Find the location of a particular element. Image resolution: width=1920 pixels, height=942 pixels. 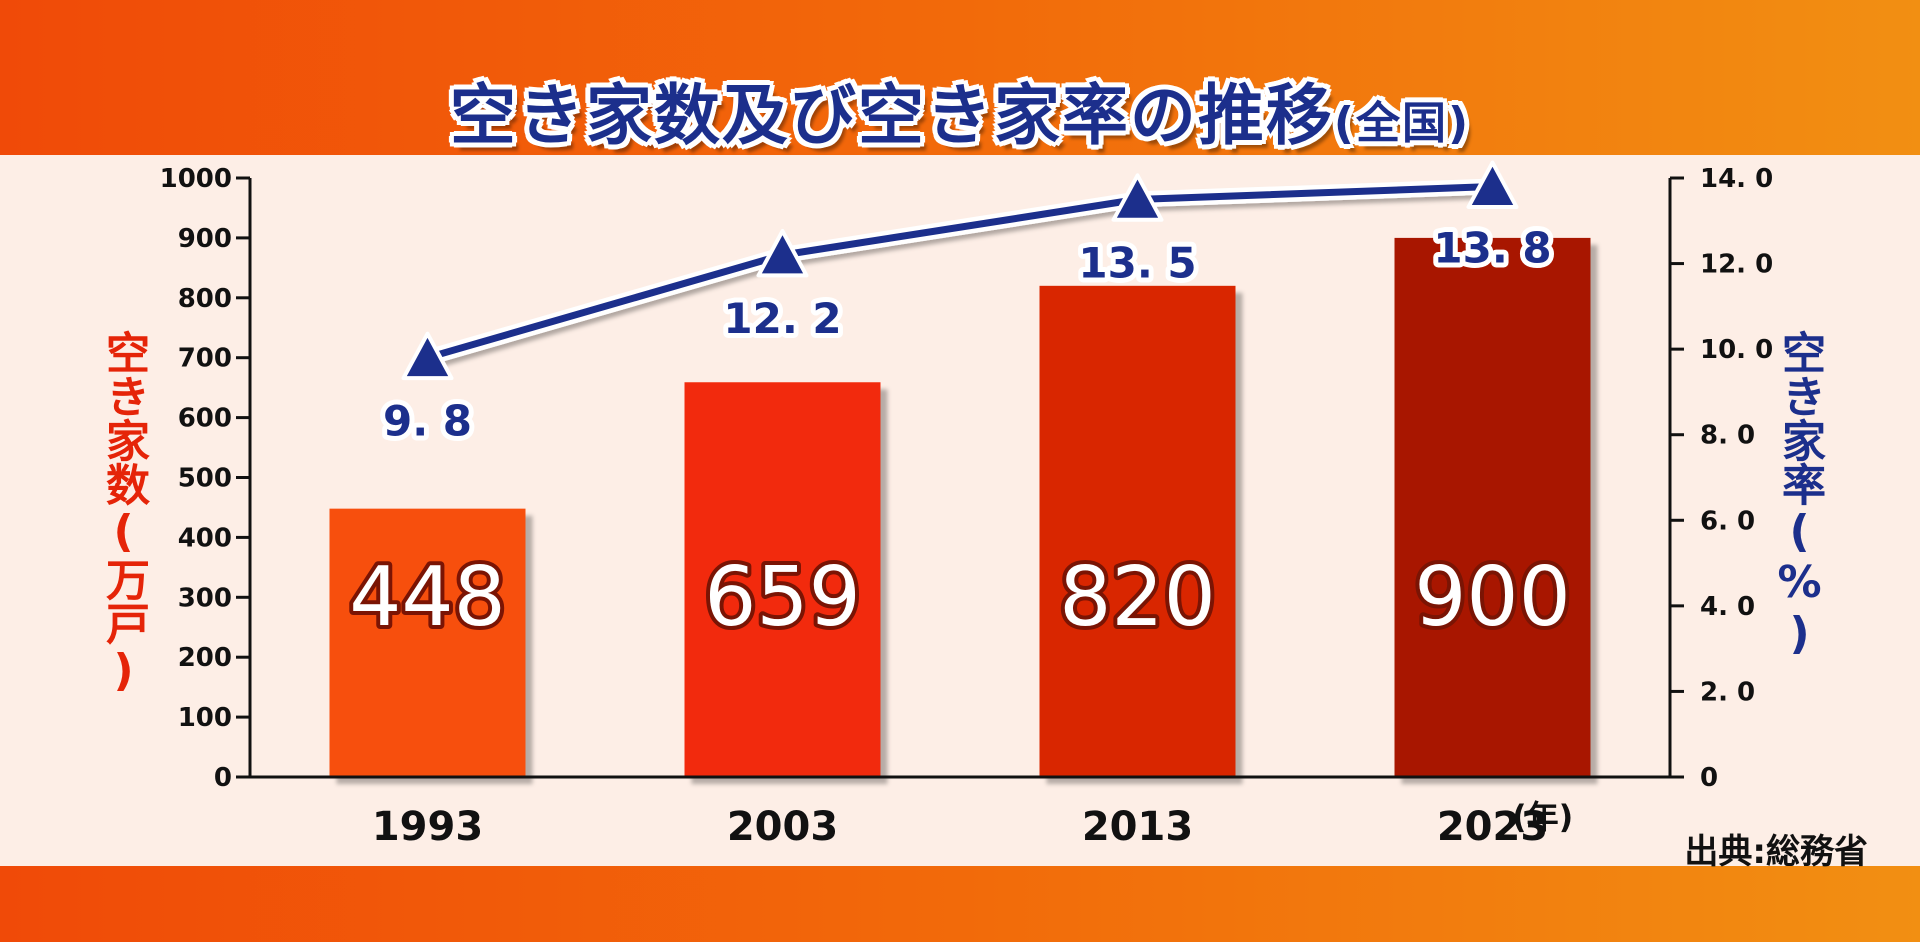

y-left-tick-label: 400 is located at coordinates (205, 538).